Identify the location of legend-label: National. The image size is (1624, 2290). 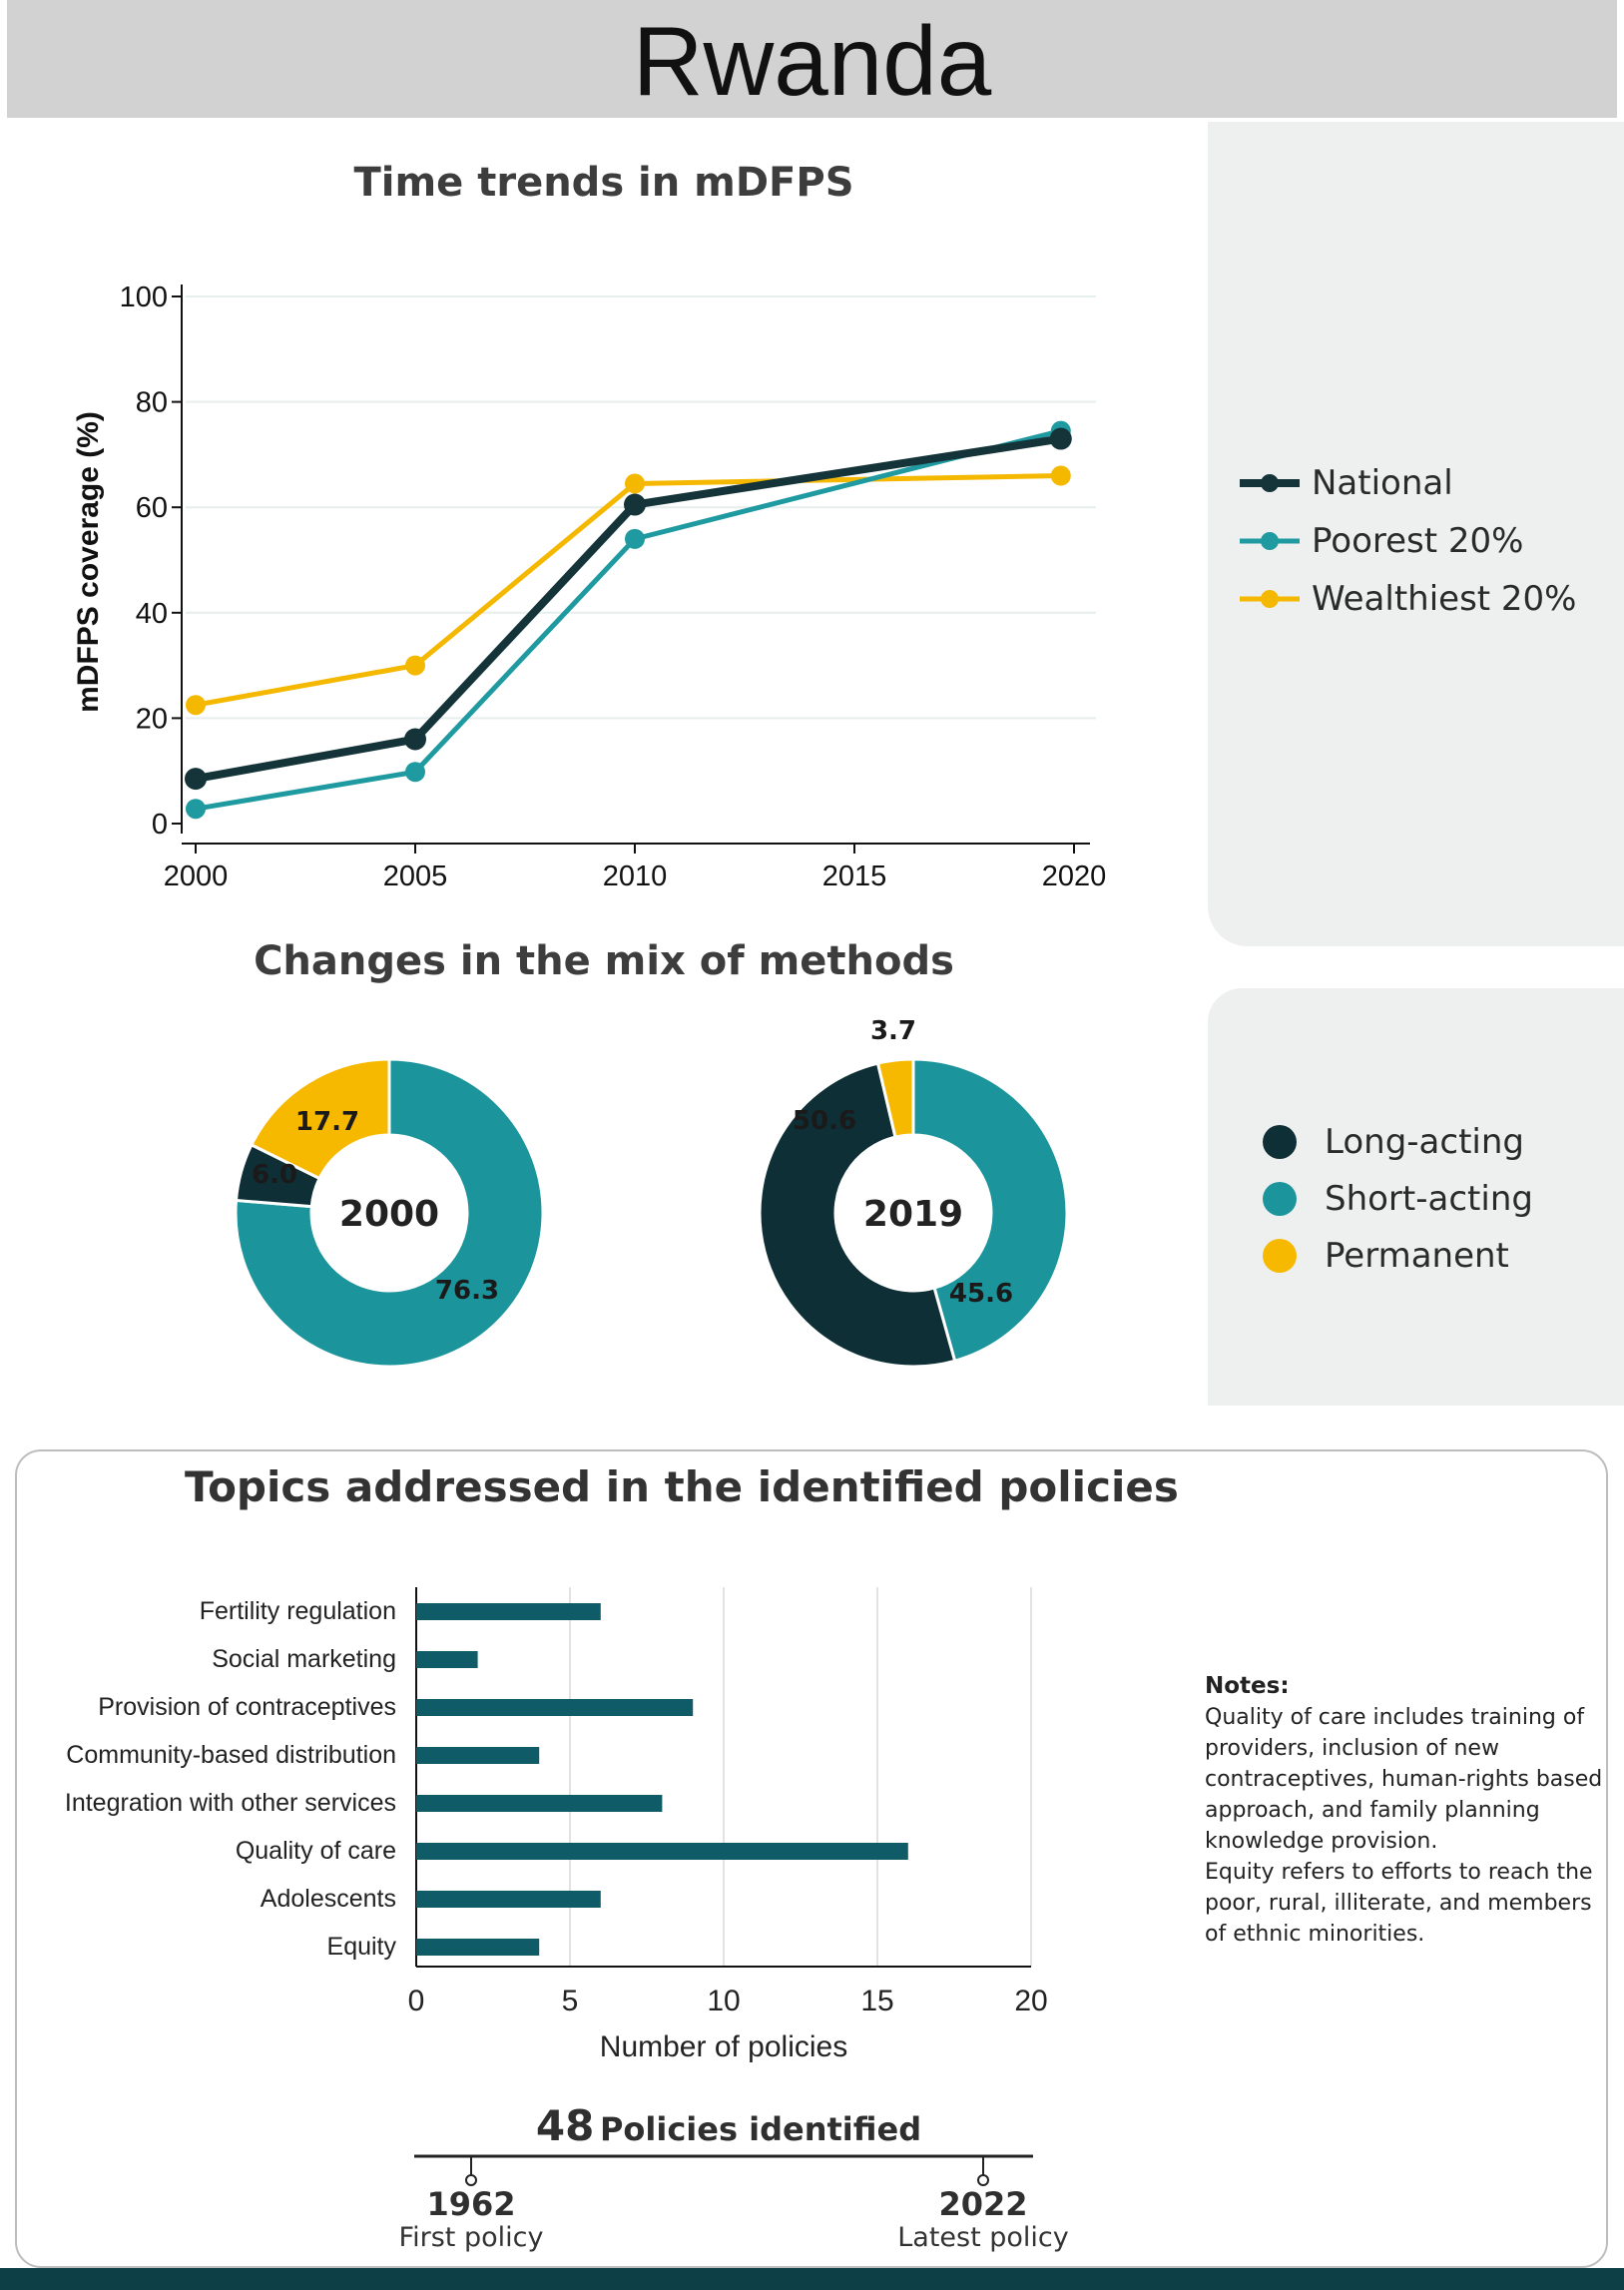
(1382, 483).